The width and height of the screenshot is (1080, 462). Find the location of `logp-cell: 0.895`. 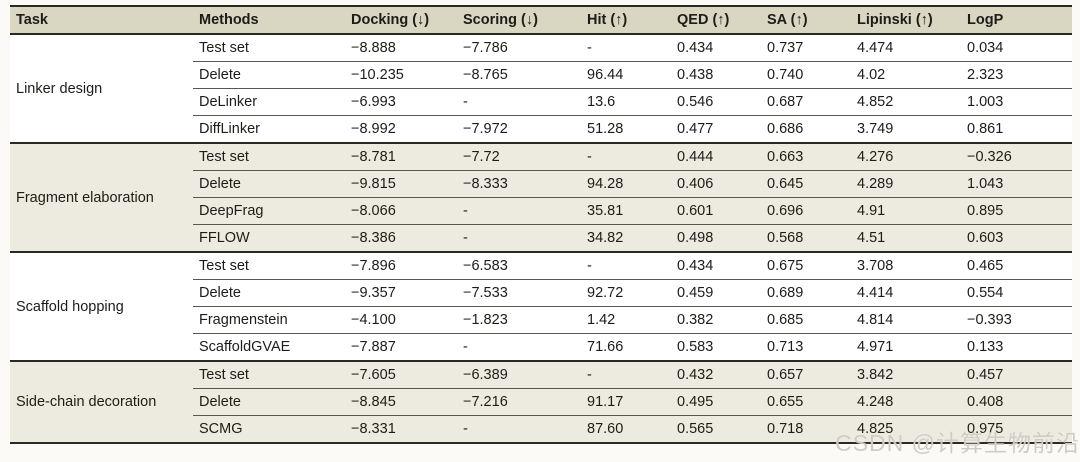

logp-cell: 0.895 is located at coordinates (1016, 211).